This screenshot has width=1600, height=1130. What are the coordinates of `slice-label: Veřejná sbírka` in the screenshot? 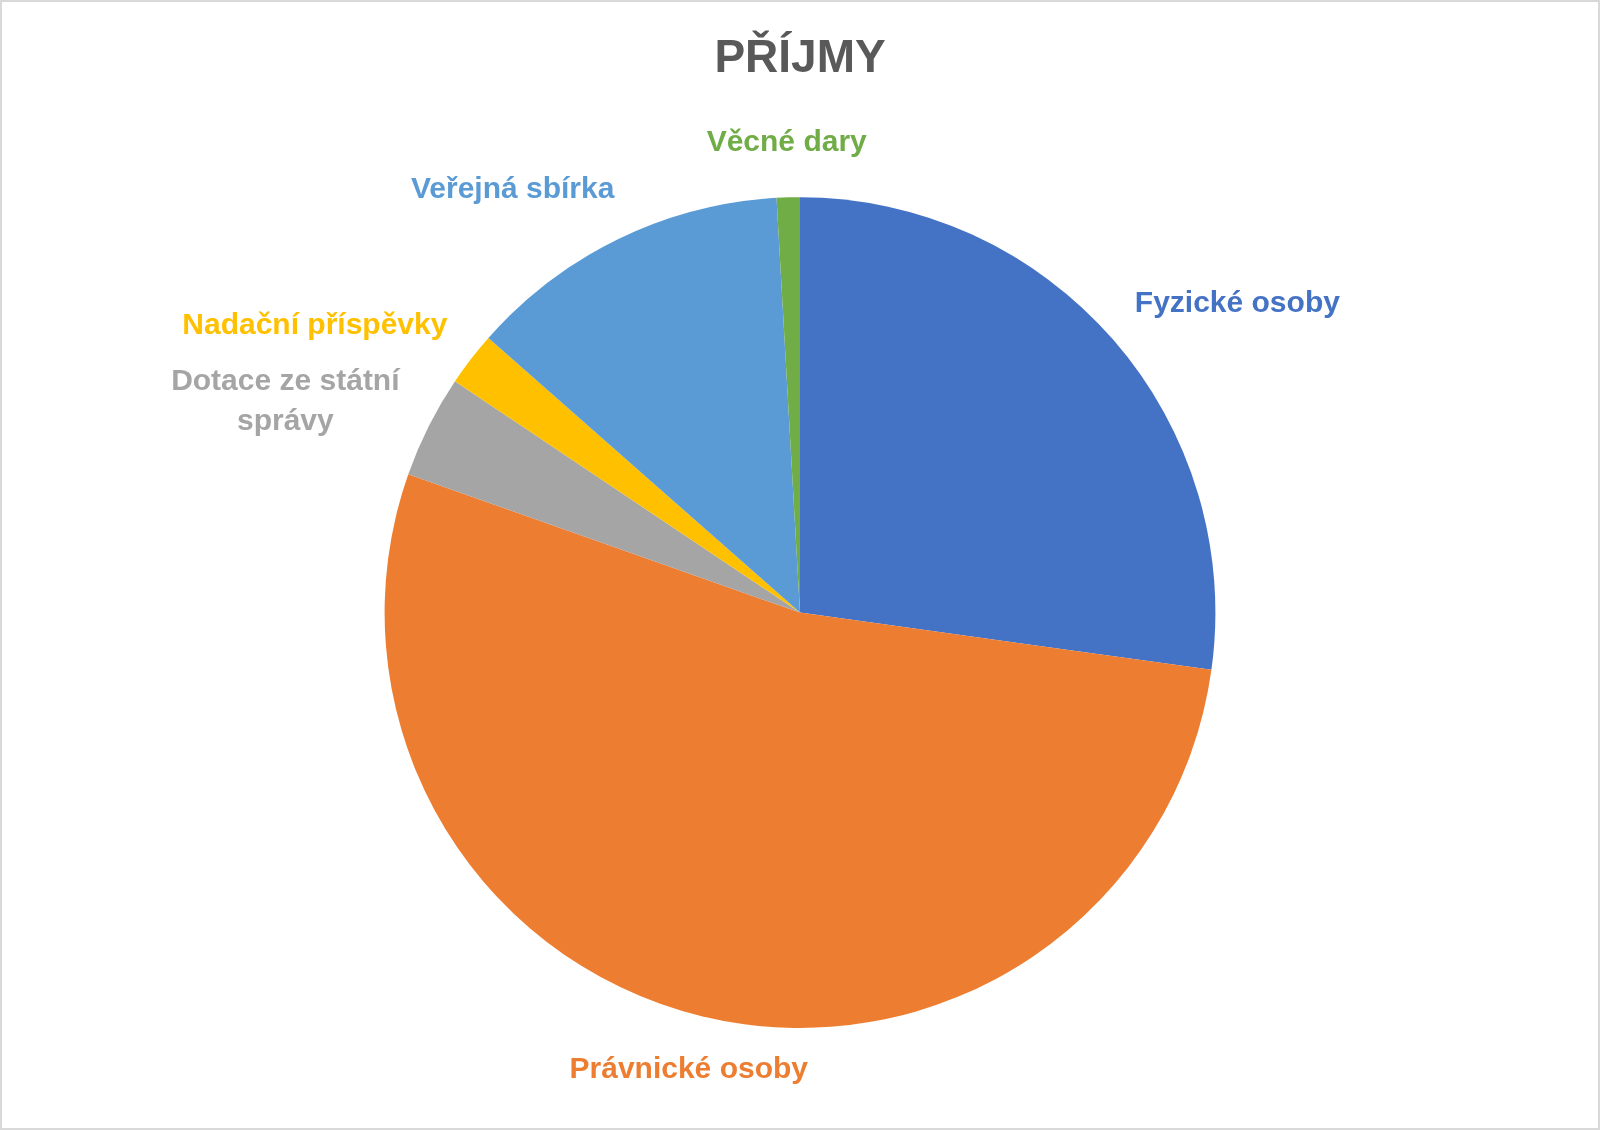 It's located at (512, 187).